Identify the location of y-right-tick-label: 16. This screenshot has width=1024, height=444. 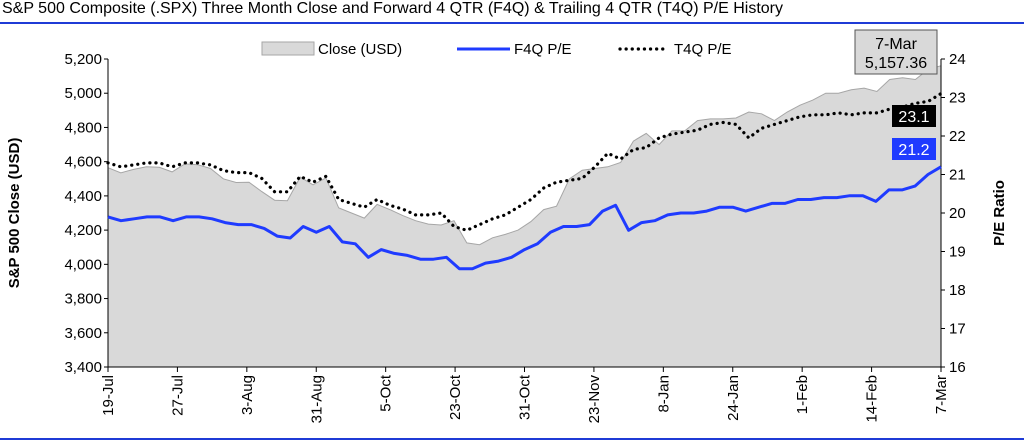
(957, 367).